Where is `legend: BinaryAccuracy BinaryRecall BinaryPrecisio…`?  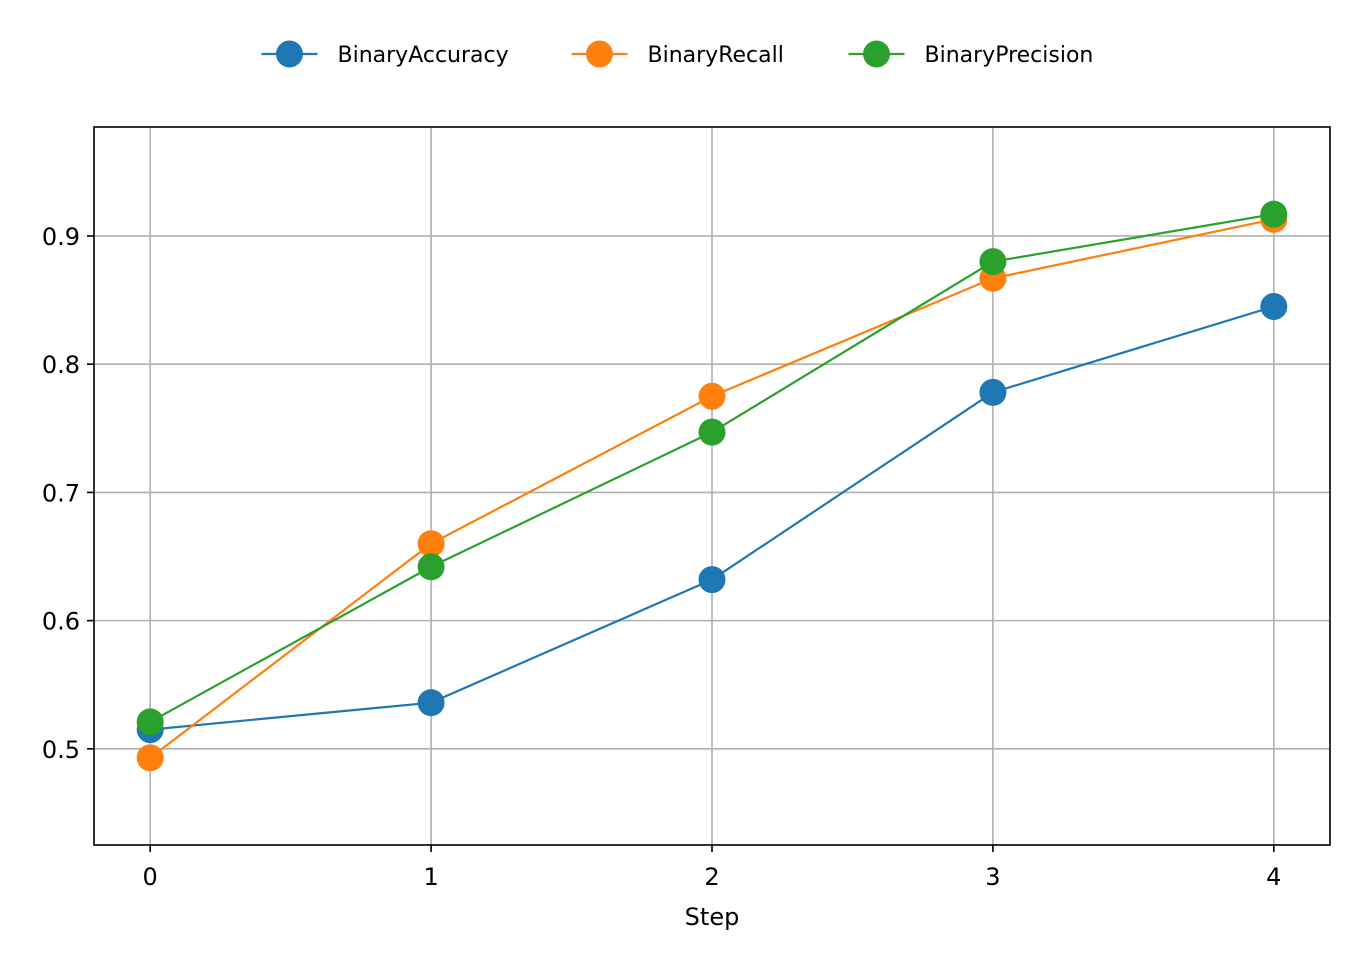
legend: BinaryAccuracy BinaryRecall BinaryPrecisio… is located at coordinates (677, 54).